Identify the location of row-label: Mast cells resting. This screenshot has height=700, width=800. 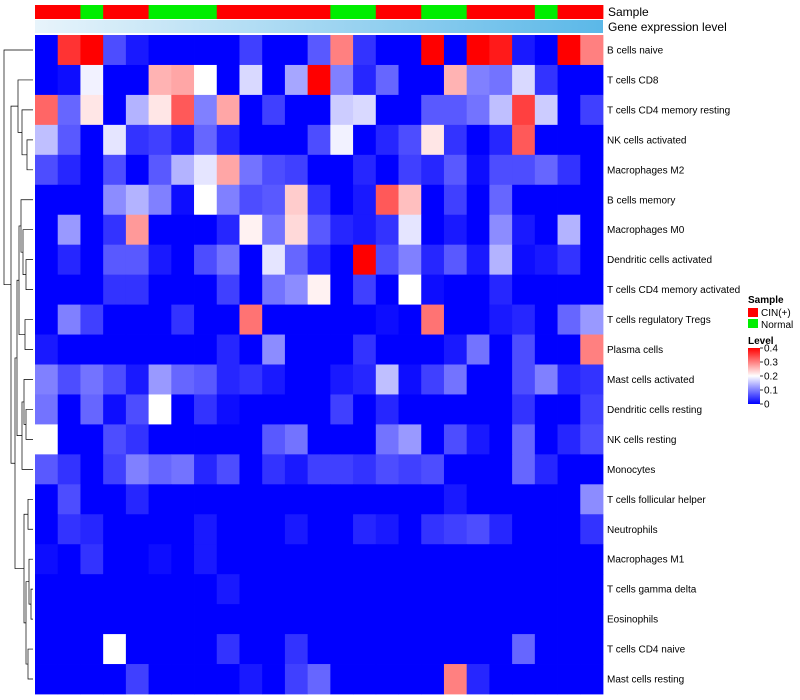
(645, 680).